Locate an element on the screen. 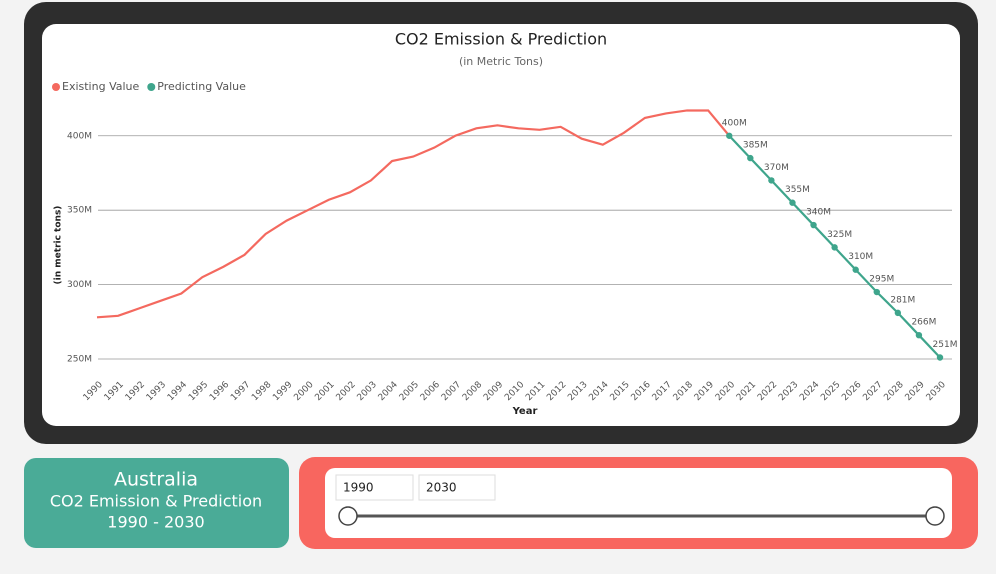 Image resolution: width=996 pixels, height=574 pixels. card-title: CO2 Emission & Prediction is located at coordinates (156, 501).